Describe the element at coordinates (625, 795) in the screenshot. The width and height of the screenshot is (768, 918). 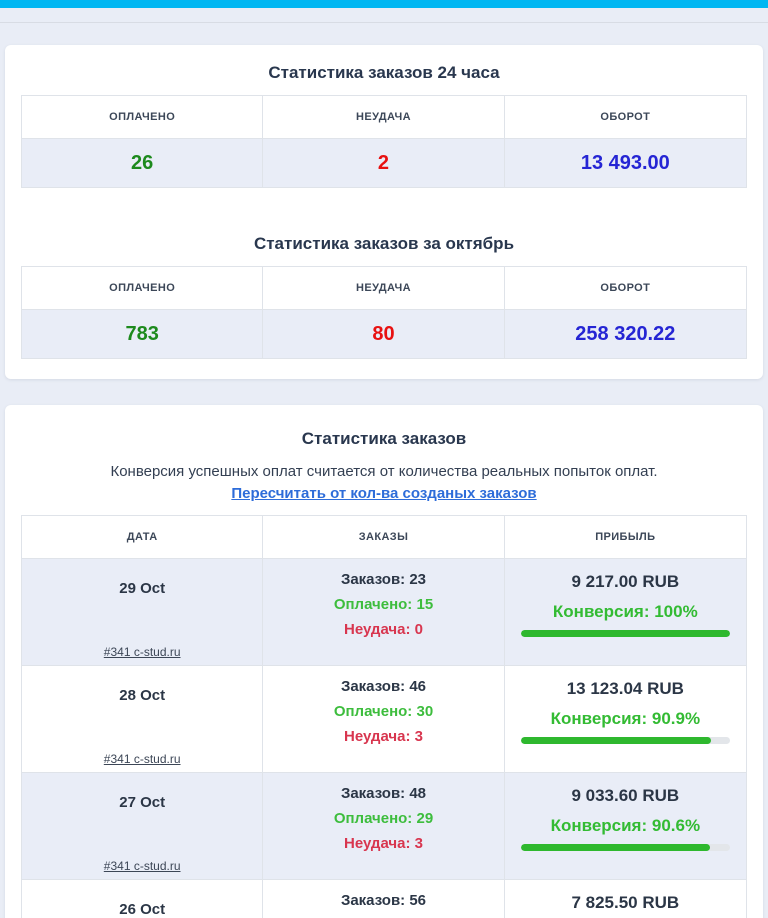
I see `profit-value: 9 033.60 RUB` at that location.